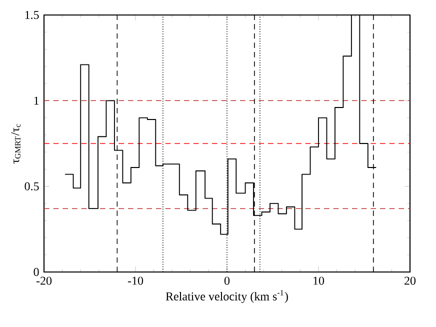  I want to click on x-tick-label: 20, so click(410, 280).